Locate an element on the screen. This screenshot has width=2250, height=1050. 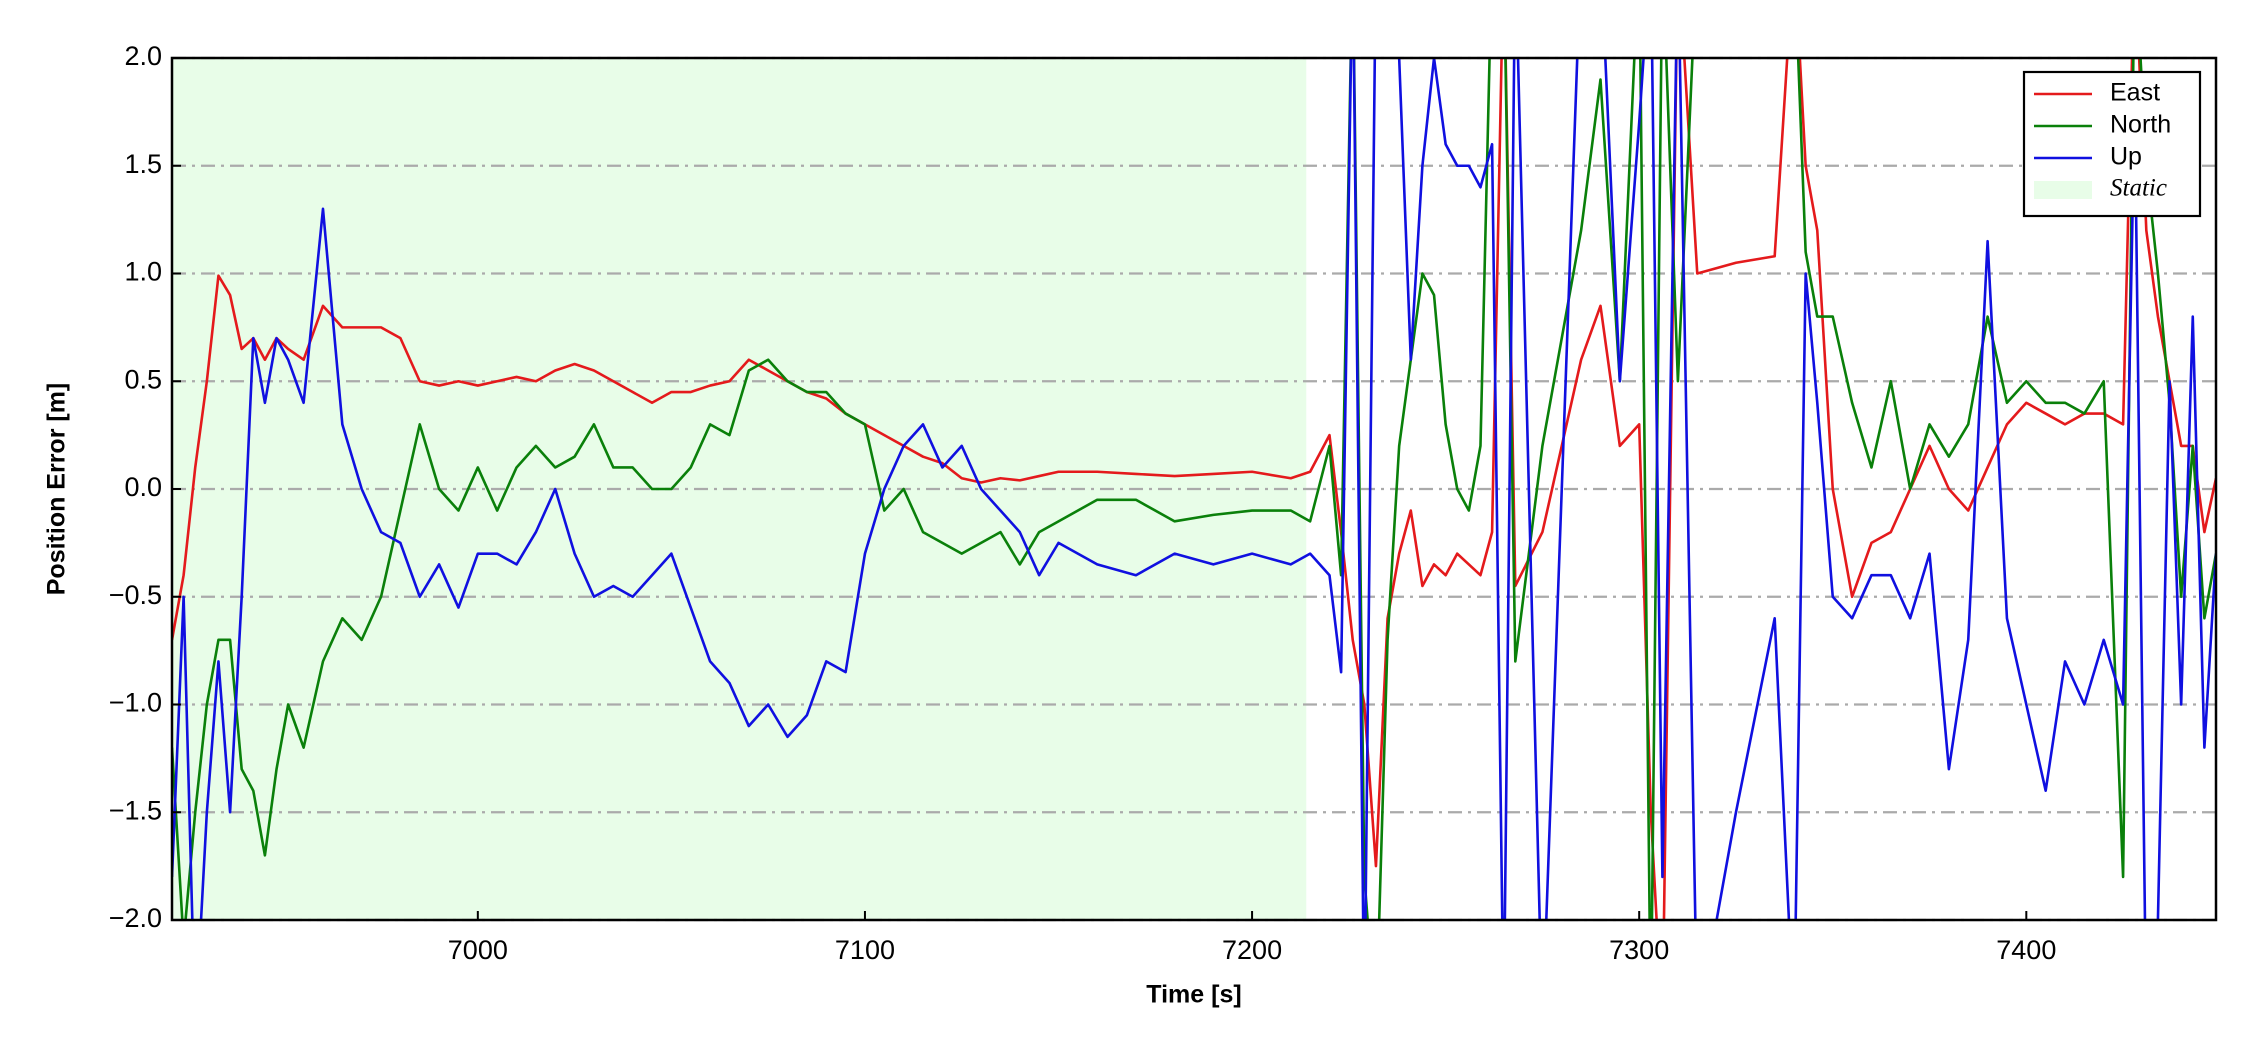
y-tick-label: 1.0 is located at coordinates (143, 272).